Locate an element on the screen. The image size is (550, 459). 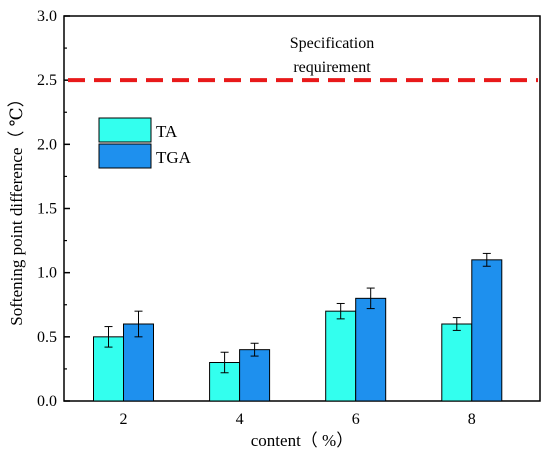
y-tick-label: 3.0 is located at coordinates (47, 16).